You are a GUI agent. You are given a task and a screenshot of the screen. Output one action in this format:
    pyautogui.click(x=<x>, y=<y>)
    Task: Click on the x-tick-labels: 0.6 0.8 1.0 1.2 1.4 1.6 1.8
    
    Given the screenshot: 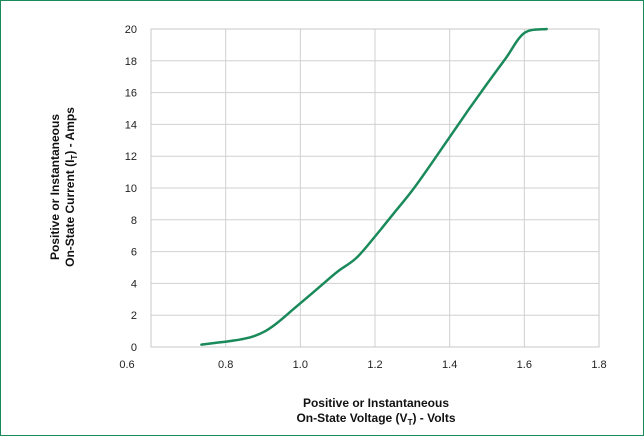 What is the action you would take?
    pyautogui.click(x=362, y=365)
    